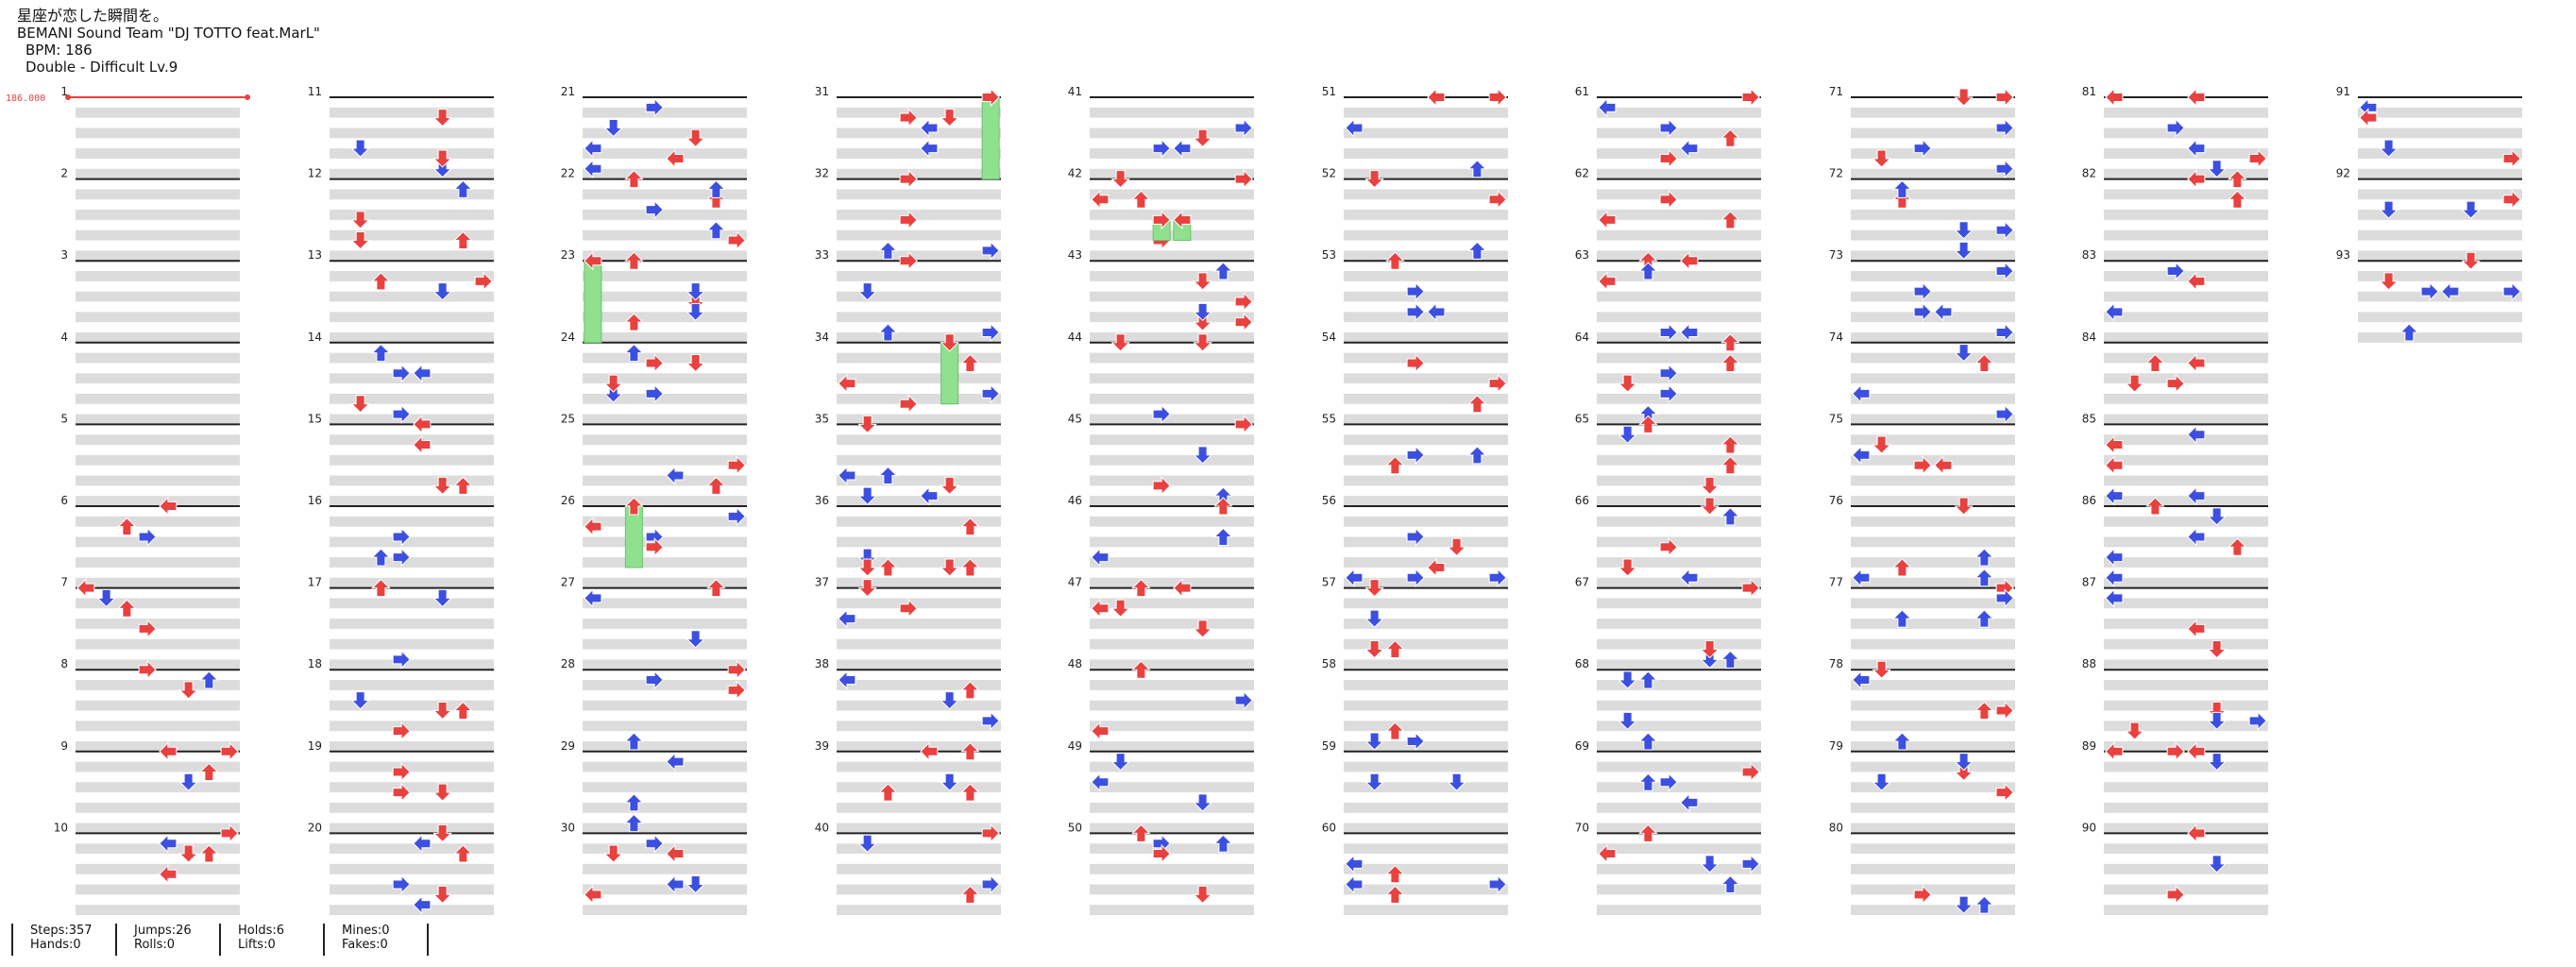  Describe the element at coordinates (1836, 91) in the screenshot. I see `measure-label: 71` at that location.